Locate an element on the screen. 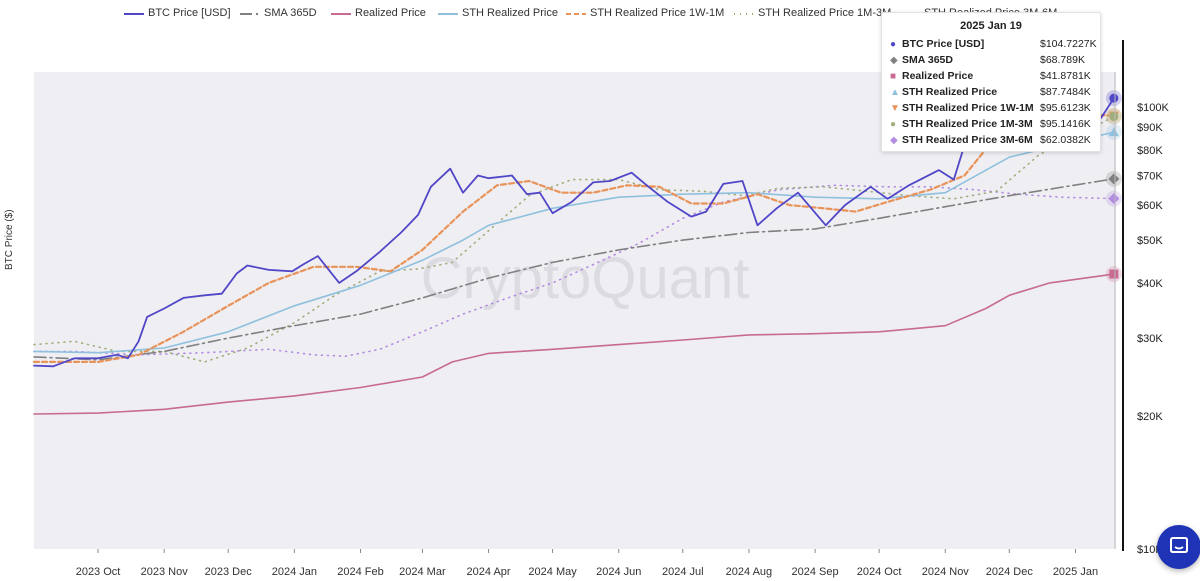 This screenshot has width=1200, height=581. tooltip-series-name: BTC Price [USD] is located at coordinates (943, 44).